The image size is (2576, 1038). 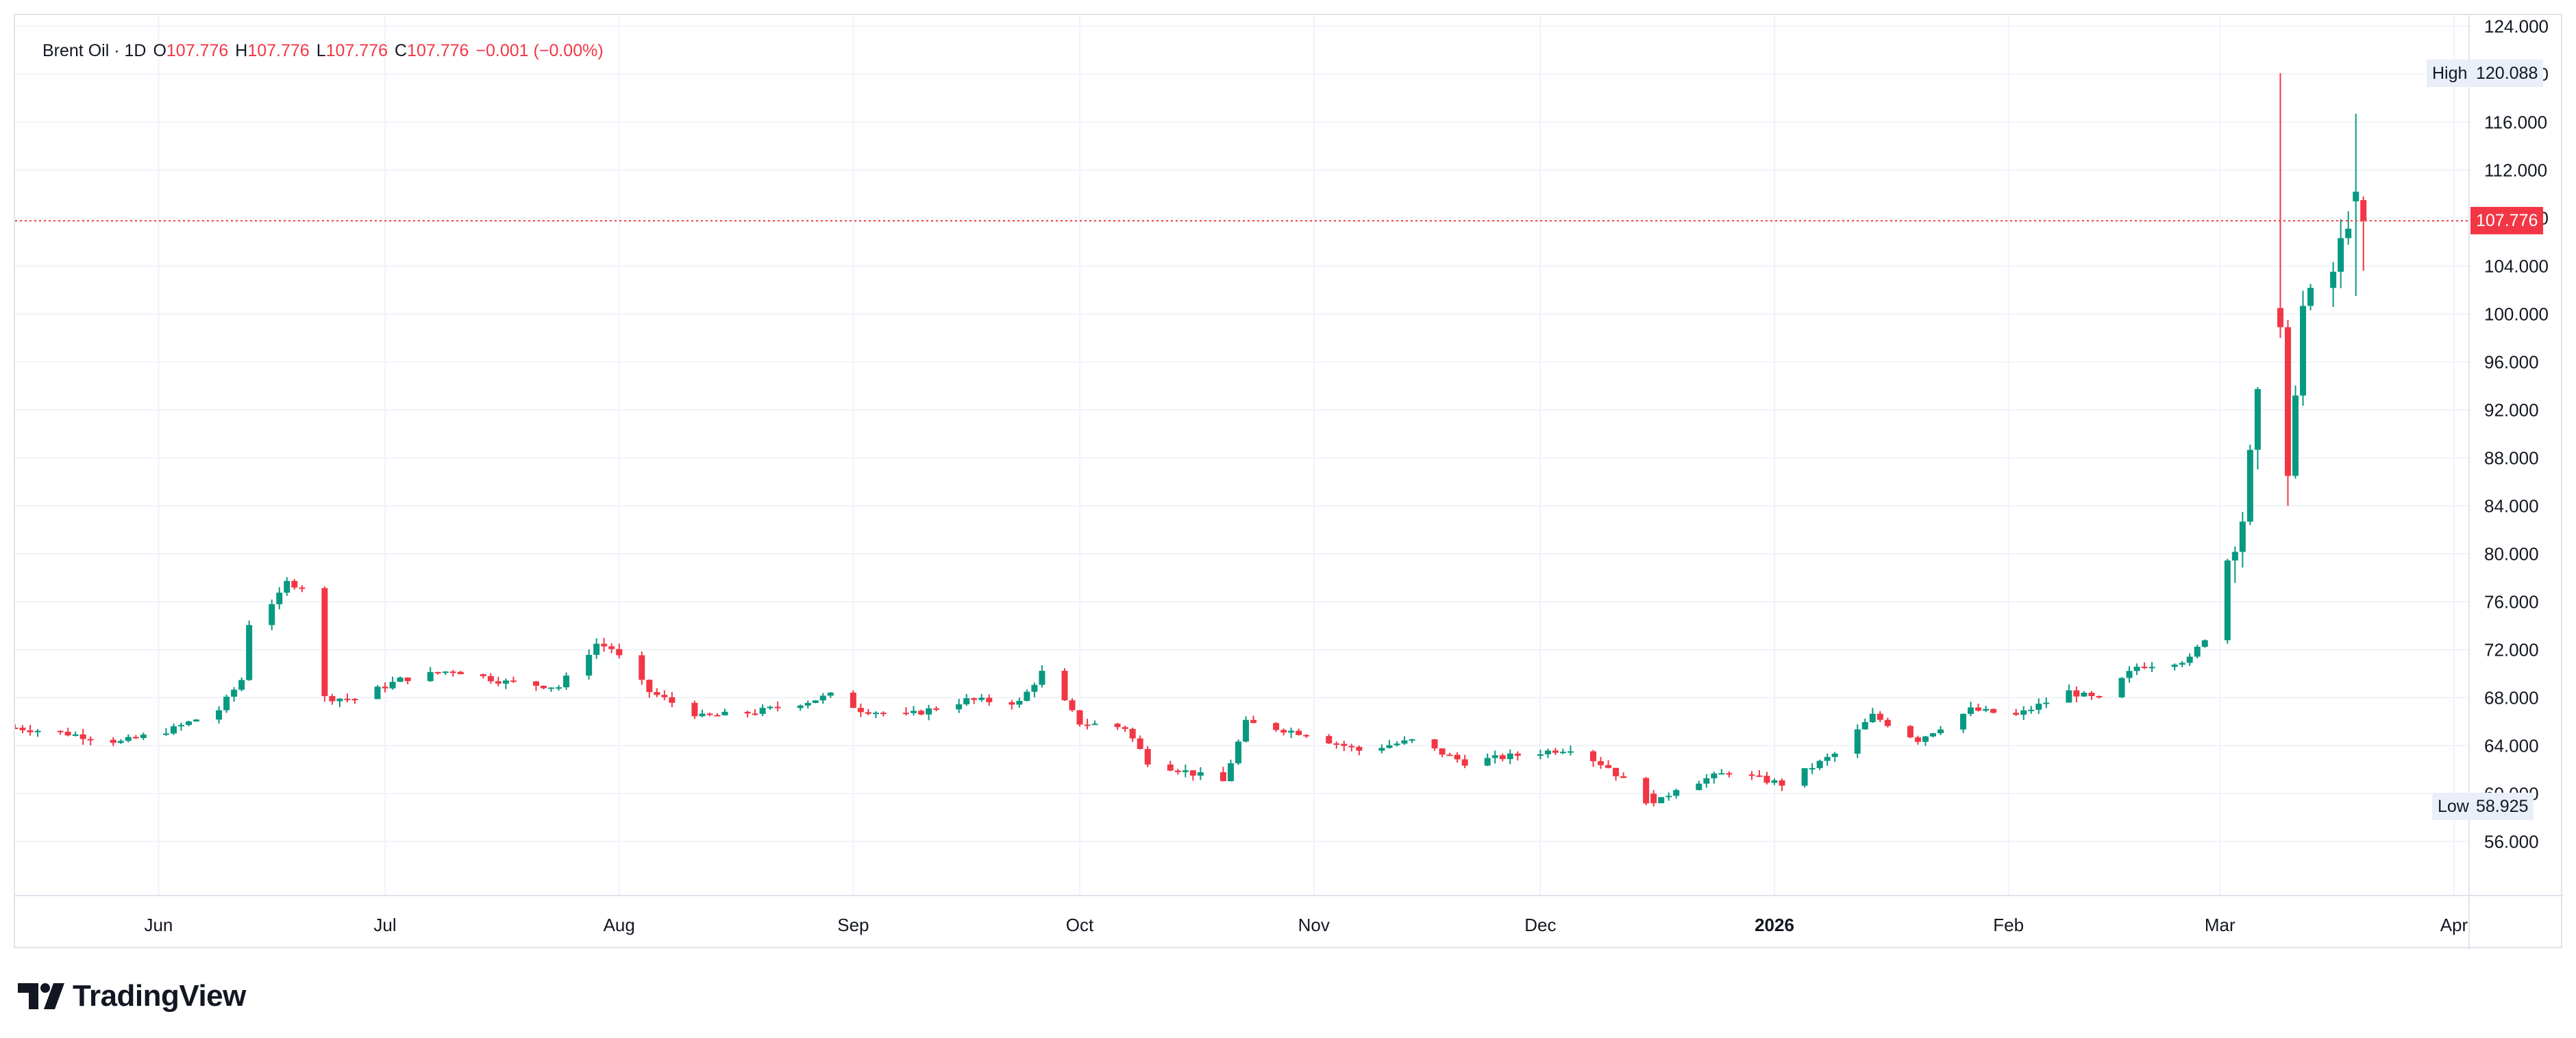 I want to click on time-tick-label: Jun, so click(x=158, y=925).